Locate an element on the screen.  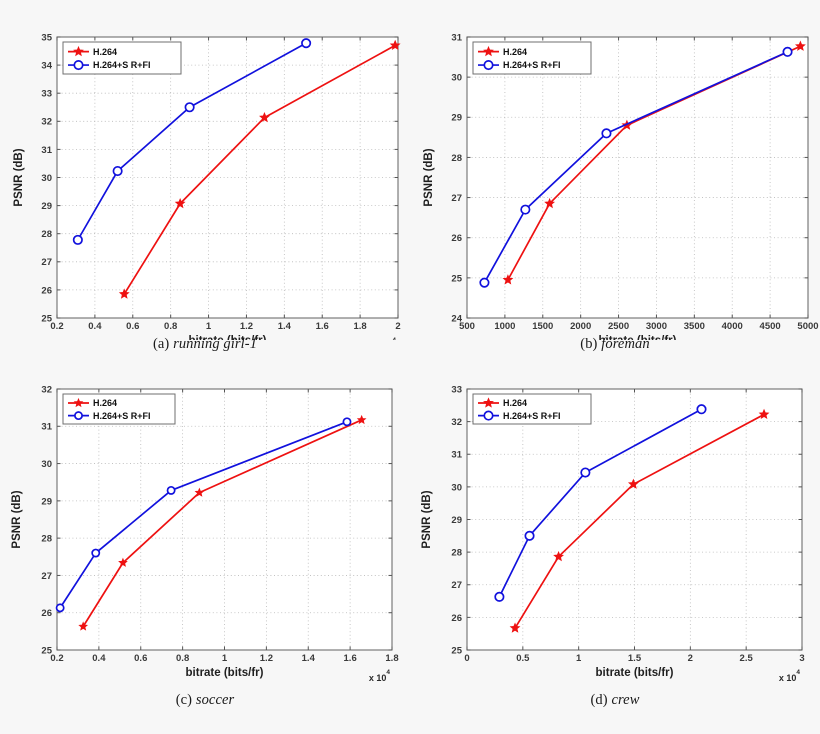
legend-b: H.264 H.264+S R+FI is located at coordinates (532, 58).